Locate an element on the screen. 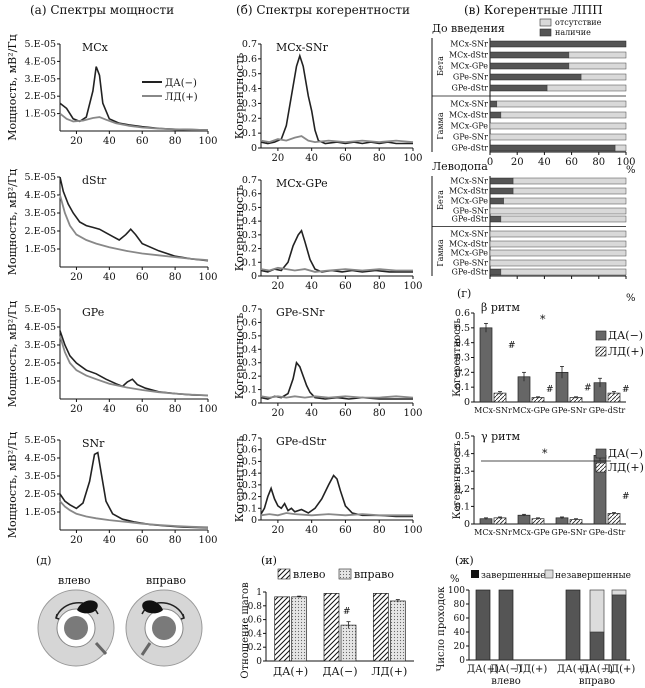 This screenshot has height=688, width=645. hash-marker: # is located at coordinates (512, 346).